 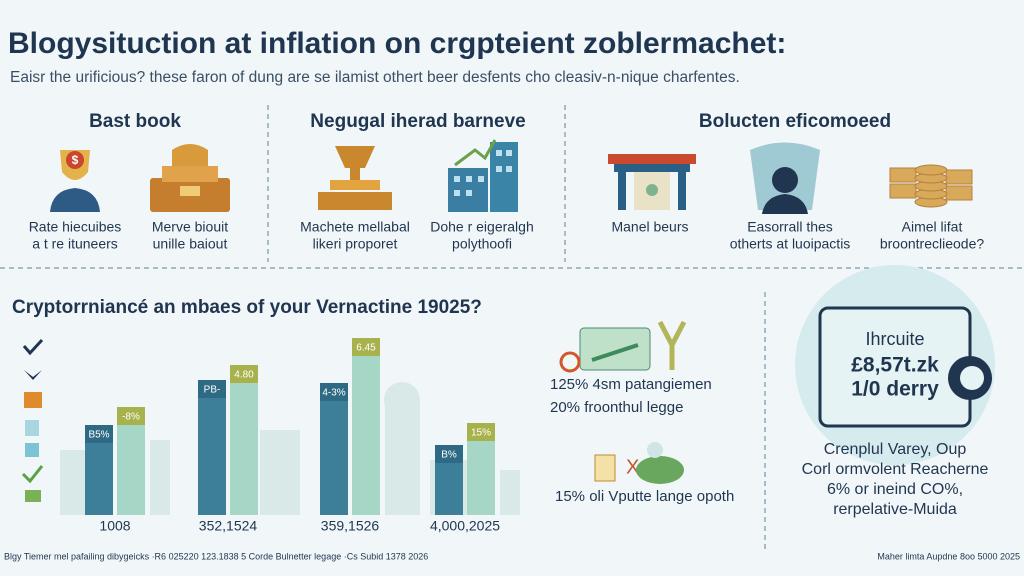 I want to click on bar-label: -8%, so click(x=131, y=417).